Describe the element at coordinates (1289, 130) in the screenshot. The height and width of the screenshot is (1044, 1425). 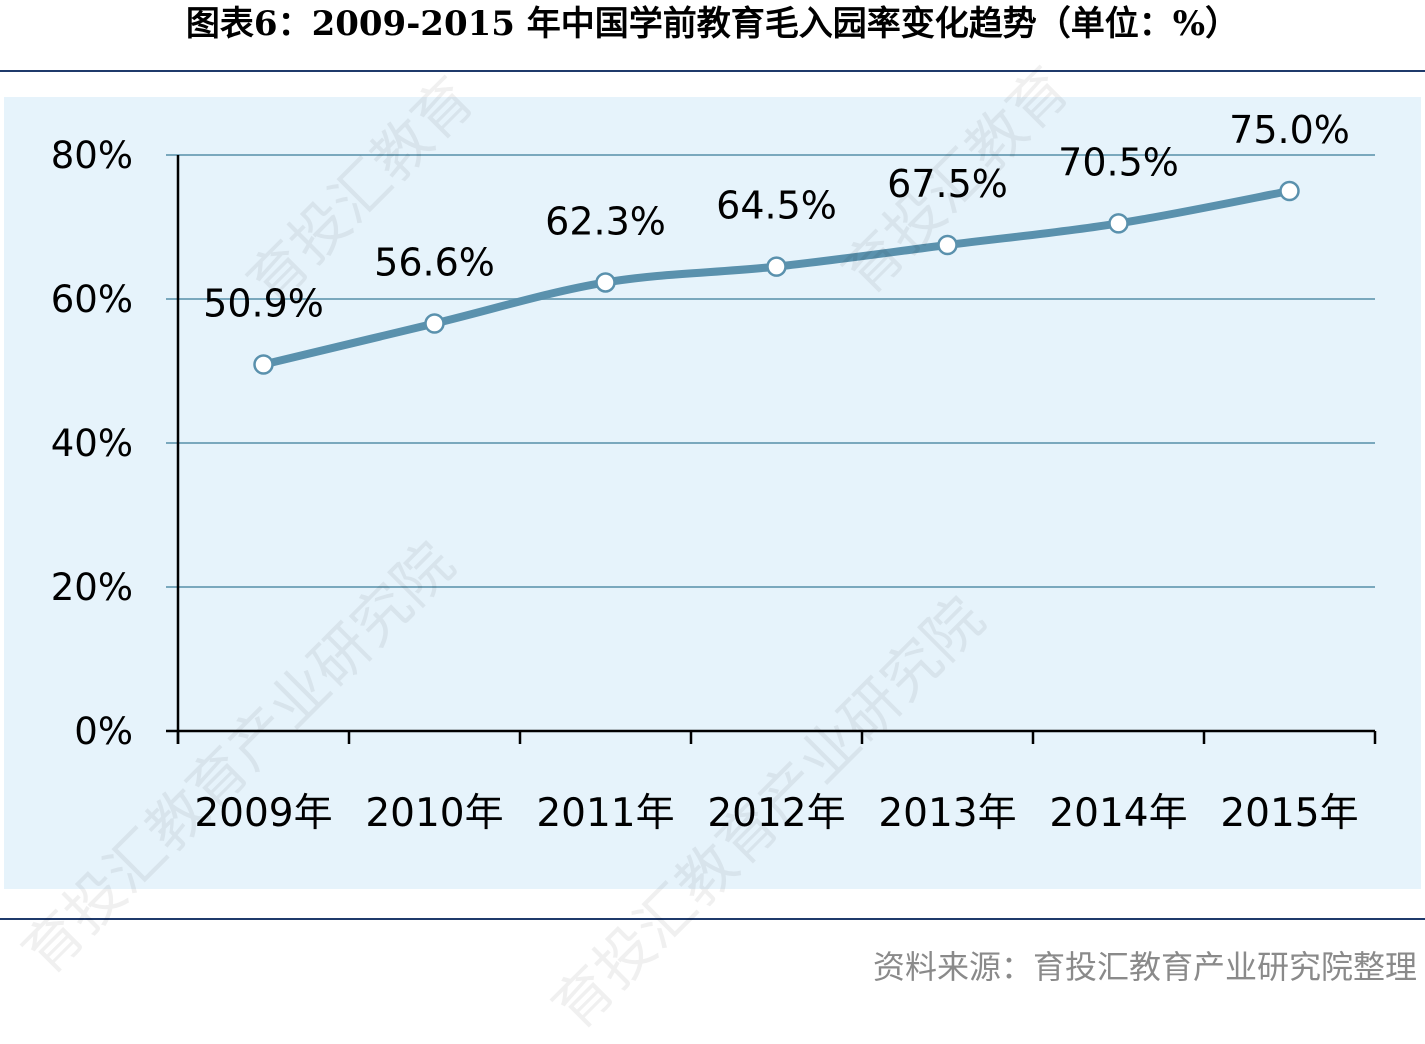
I see `data-label: 75.0%` at that location.